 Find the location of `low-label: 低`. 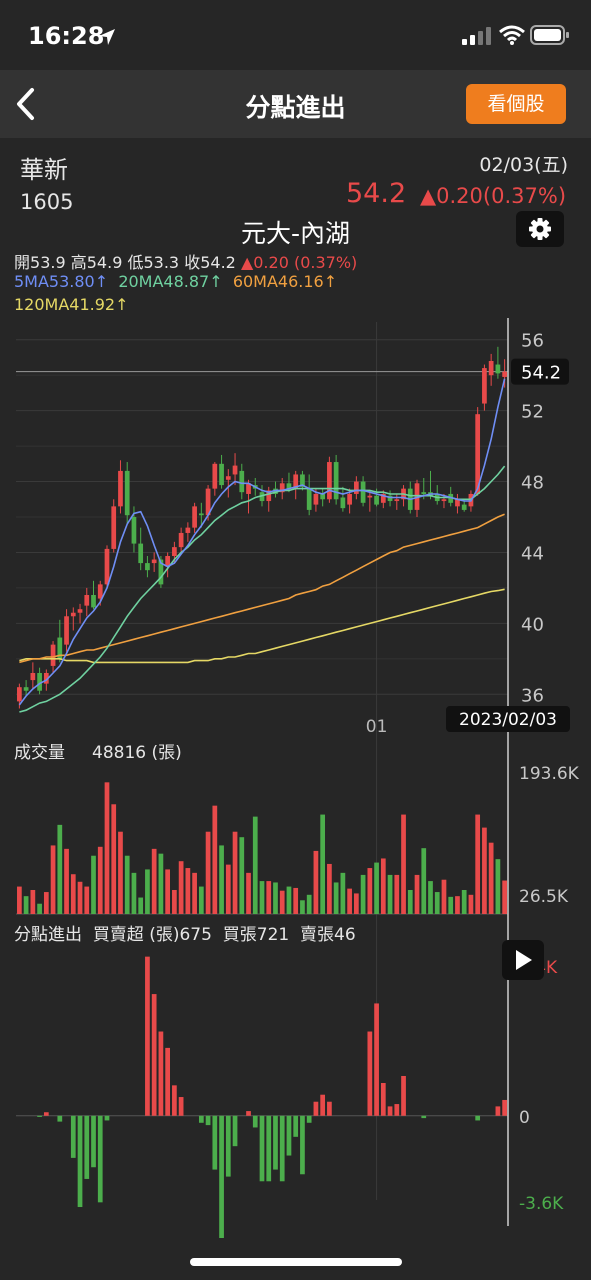

low-label: 低 is located at coordinates (135, 262).